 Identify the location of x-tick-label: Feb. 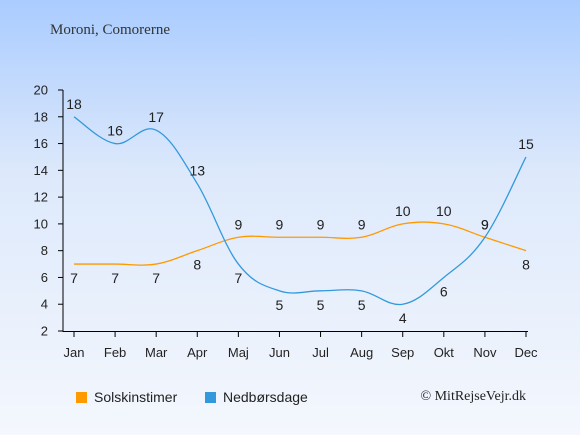
(115, 352).